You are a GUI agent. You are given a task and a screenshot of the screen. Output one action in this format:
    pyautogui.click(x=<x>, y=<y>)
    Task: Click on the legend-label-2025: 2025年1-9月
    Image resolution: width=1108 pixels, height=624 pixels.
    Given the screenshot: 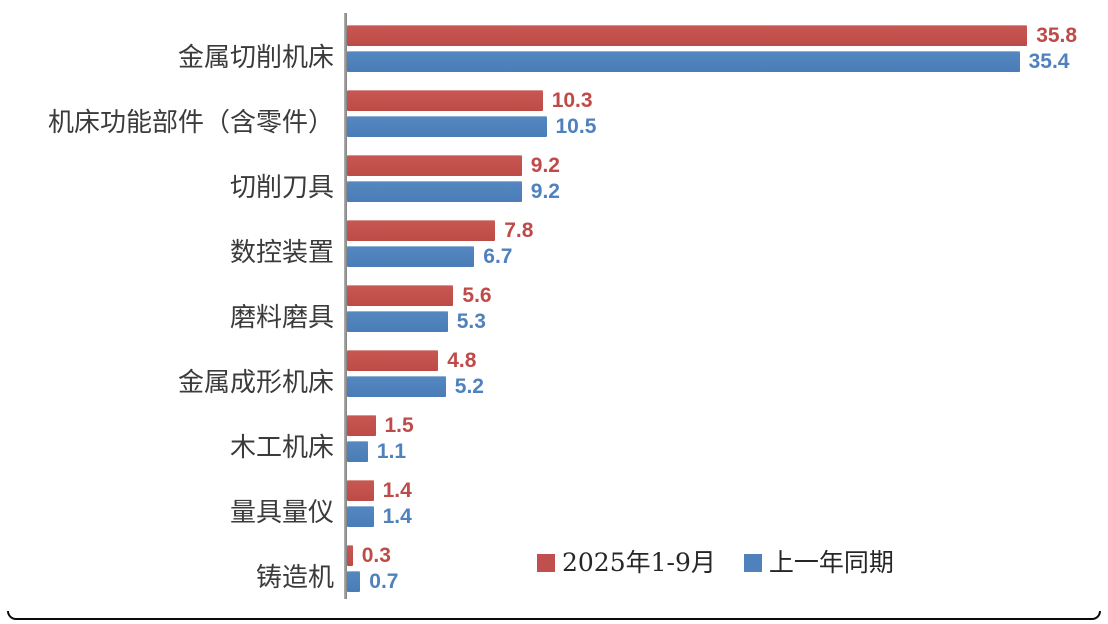 What is the action you would take?
    pyautogui.click(x=639, y=562)
    